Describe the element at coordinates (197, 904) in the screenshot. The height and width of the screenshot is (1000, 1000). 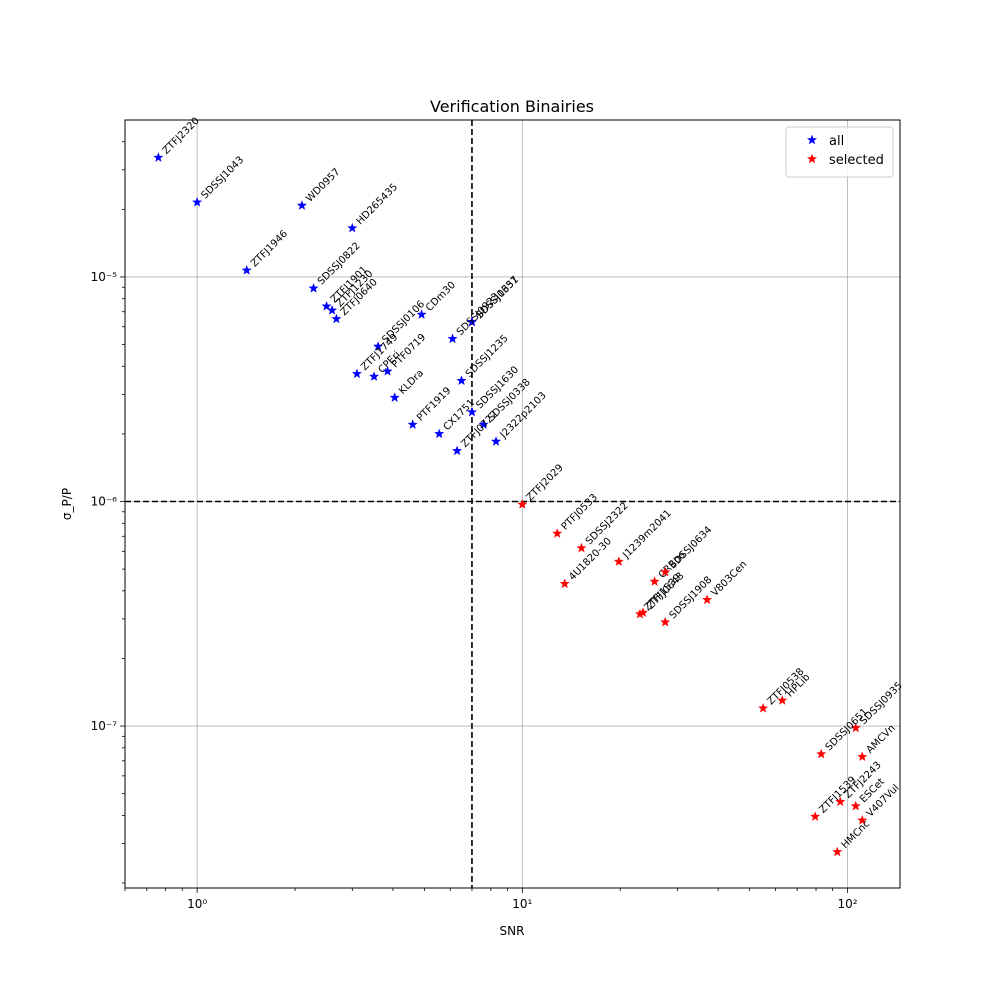
I see `x-tick-label: 10⁰` at that location.